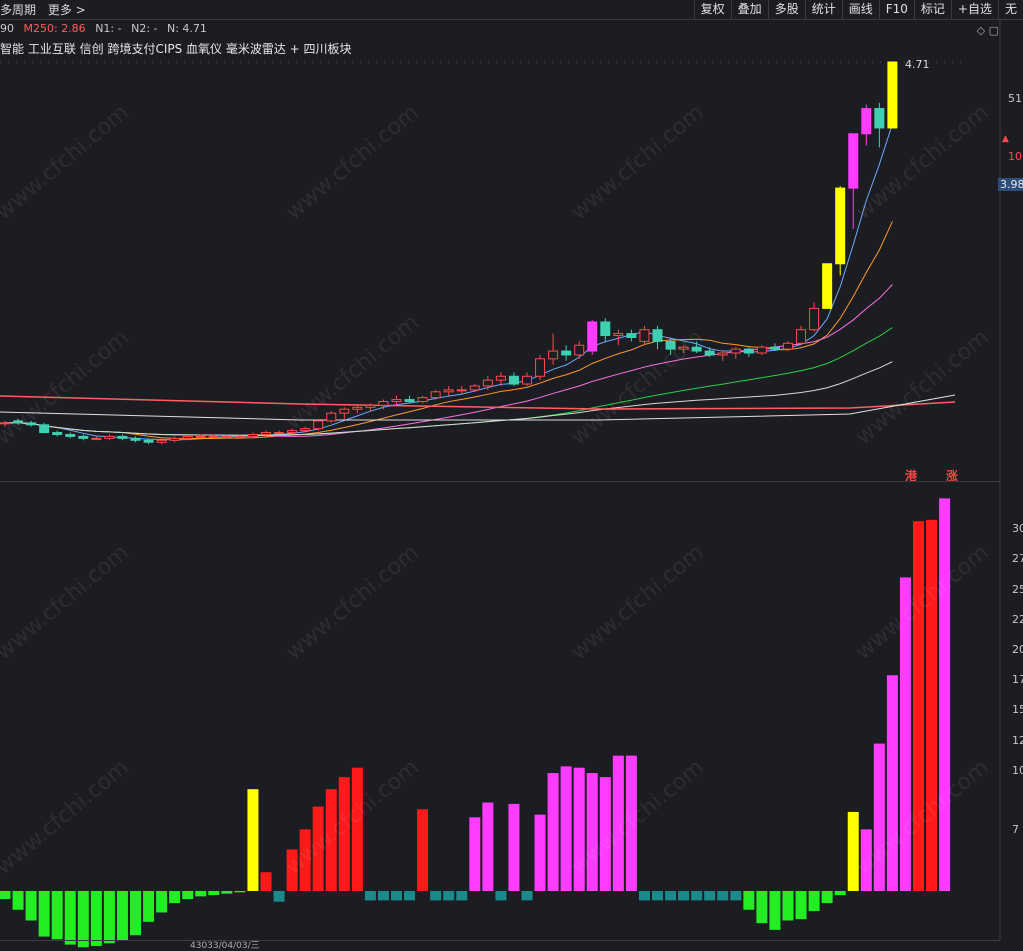 The height and width of the screenshot is (951, 1023). I want to click on add-watchlist-button: +自选, so click(974, 9).